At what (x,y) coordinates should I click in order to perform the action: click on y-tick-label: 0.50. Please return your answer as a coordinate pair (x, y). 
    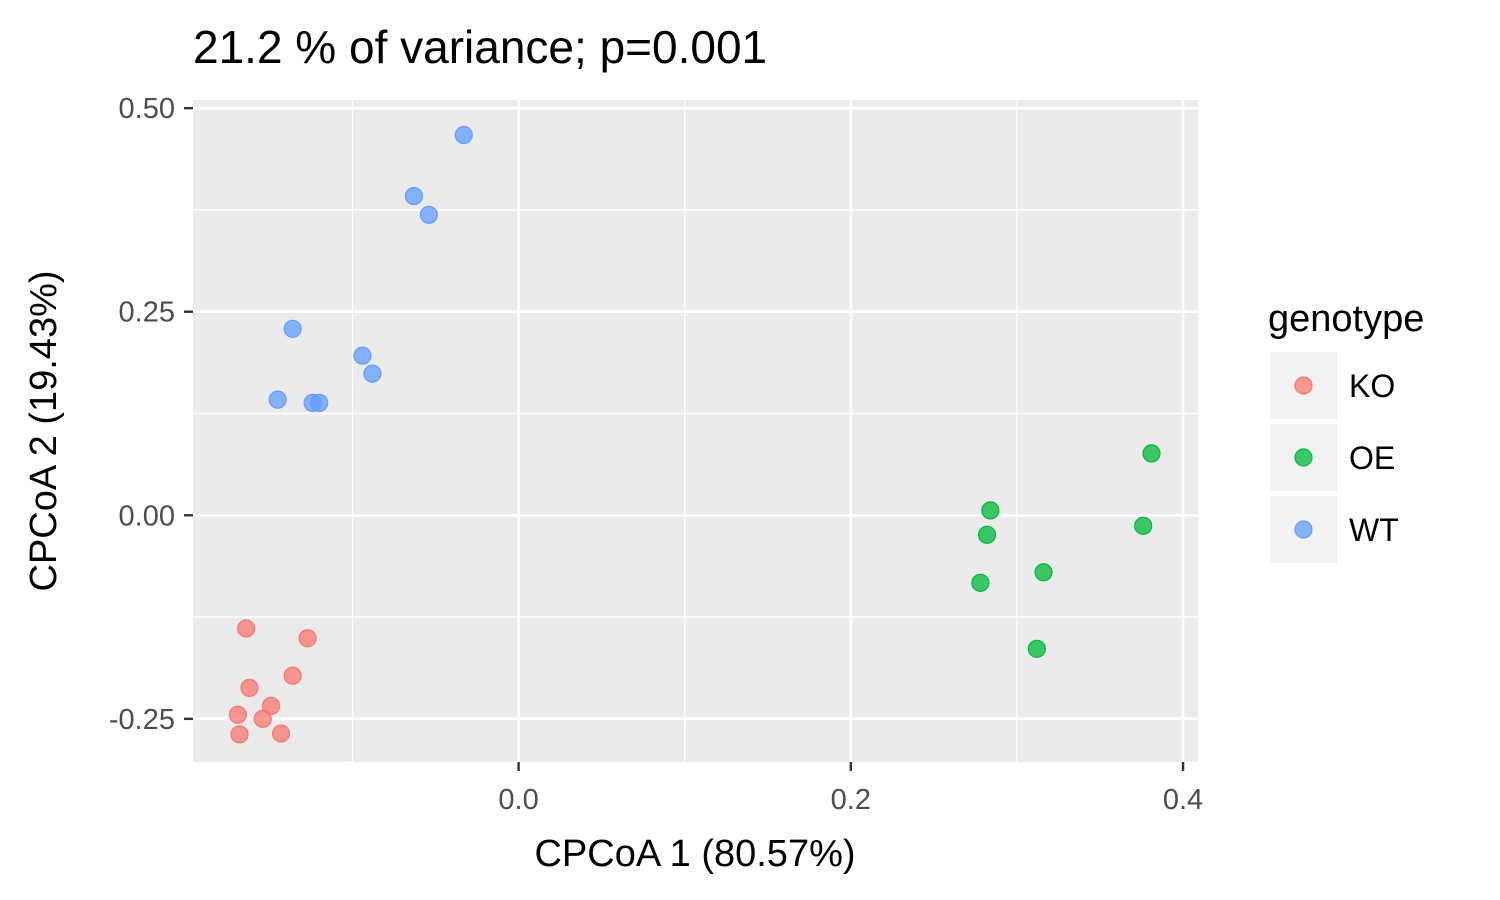
    Looking at the image, I should click on (147, 109).